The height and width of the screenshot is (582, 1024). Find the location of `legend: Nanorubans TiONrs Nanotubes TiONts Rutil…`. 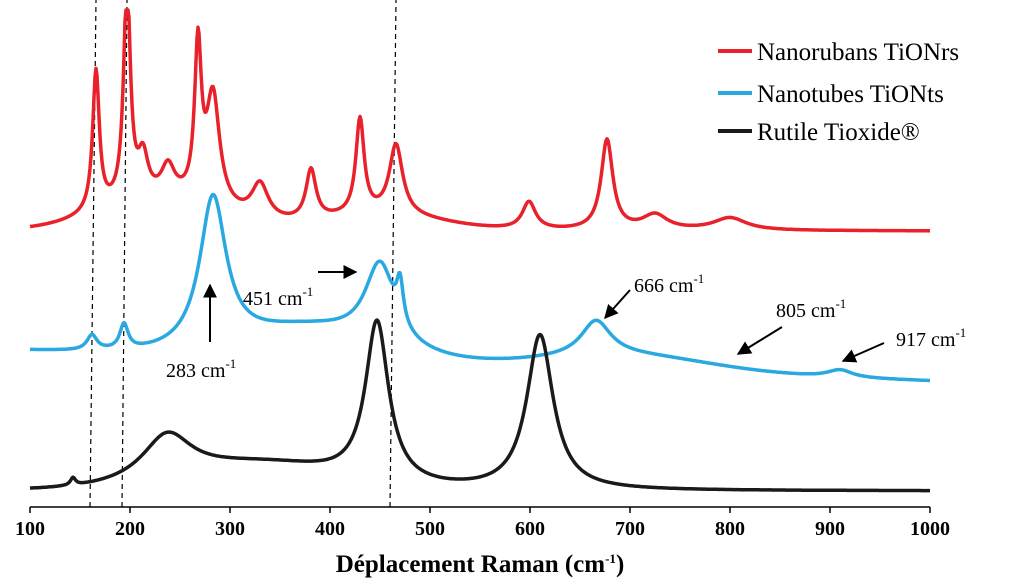

legend: Nanorubans TiONrs Nanotubes TiONts Rutil… is located at coordinates (838, 92).